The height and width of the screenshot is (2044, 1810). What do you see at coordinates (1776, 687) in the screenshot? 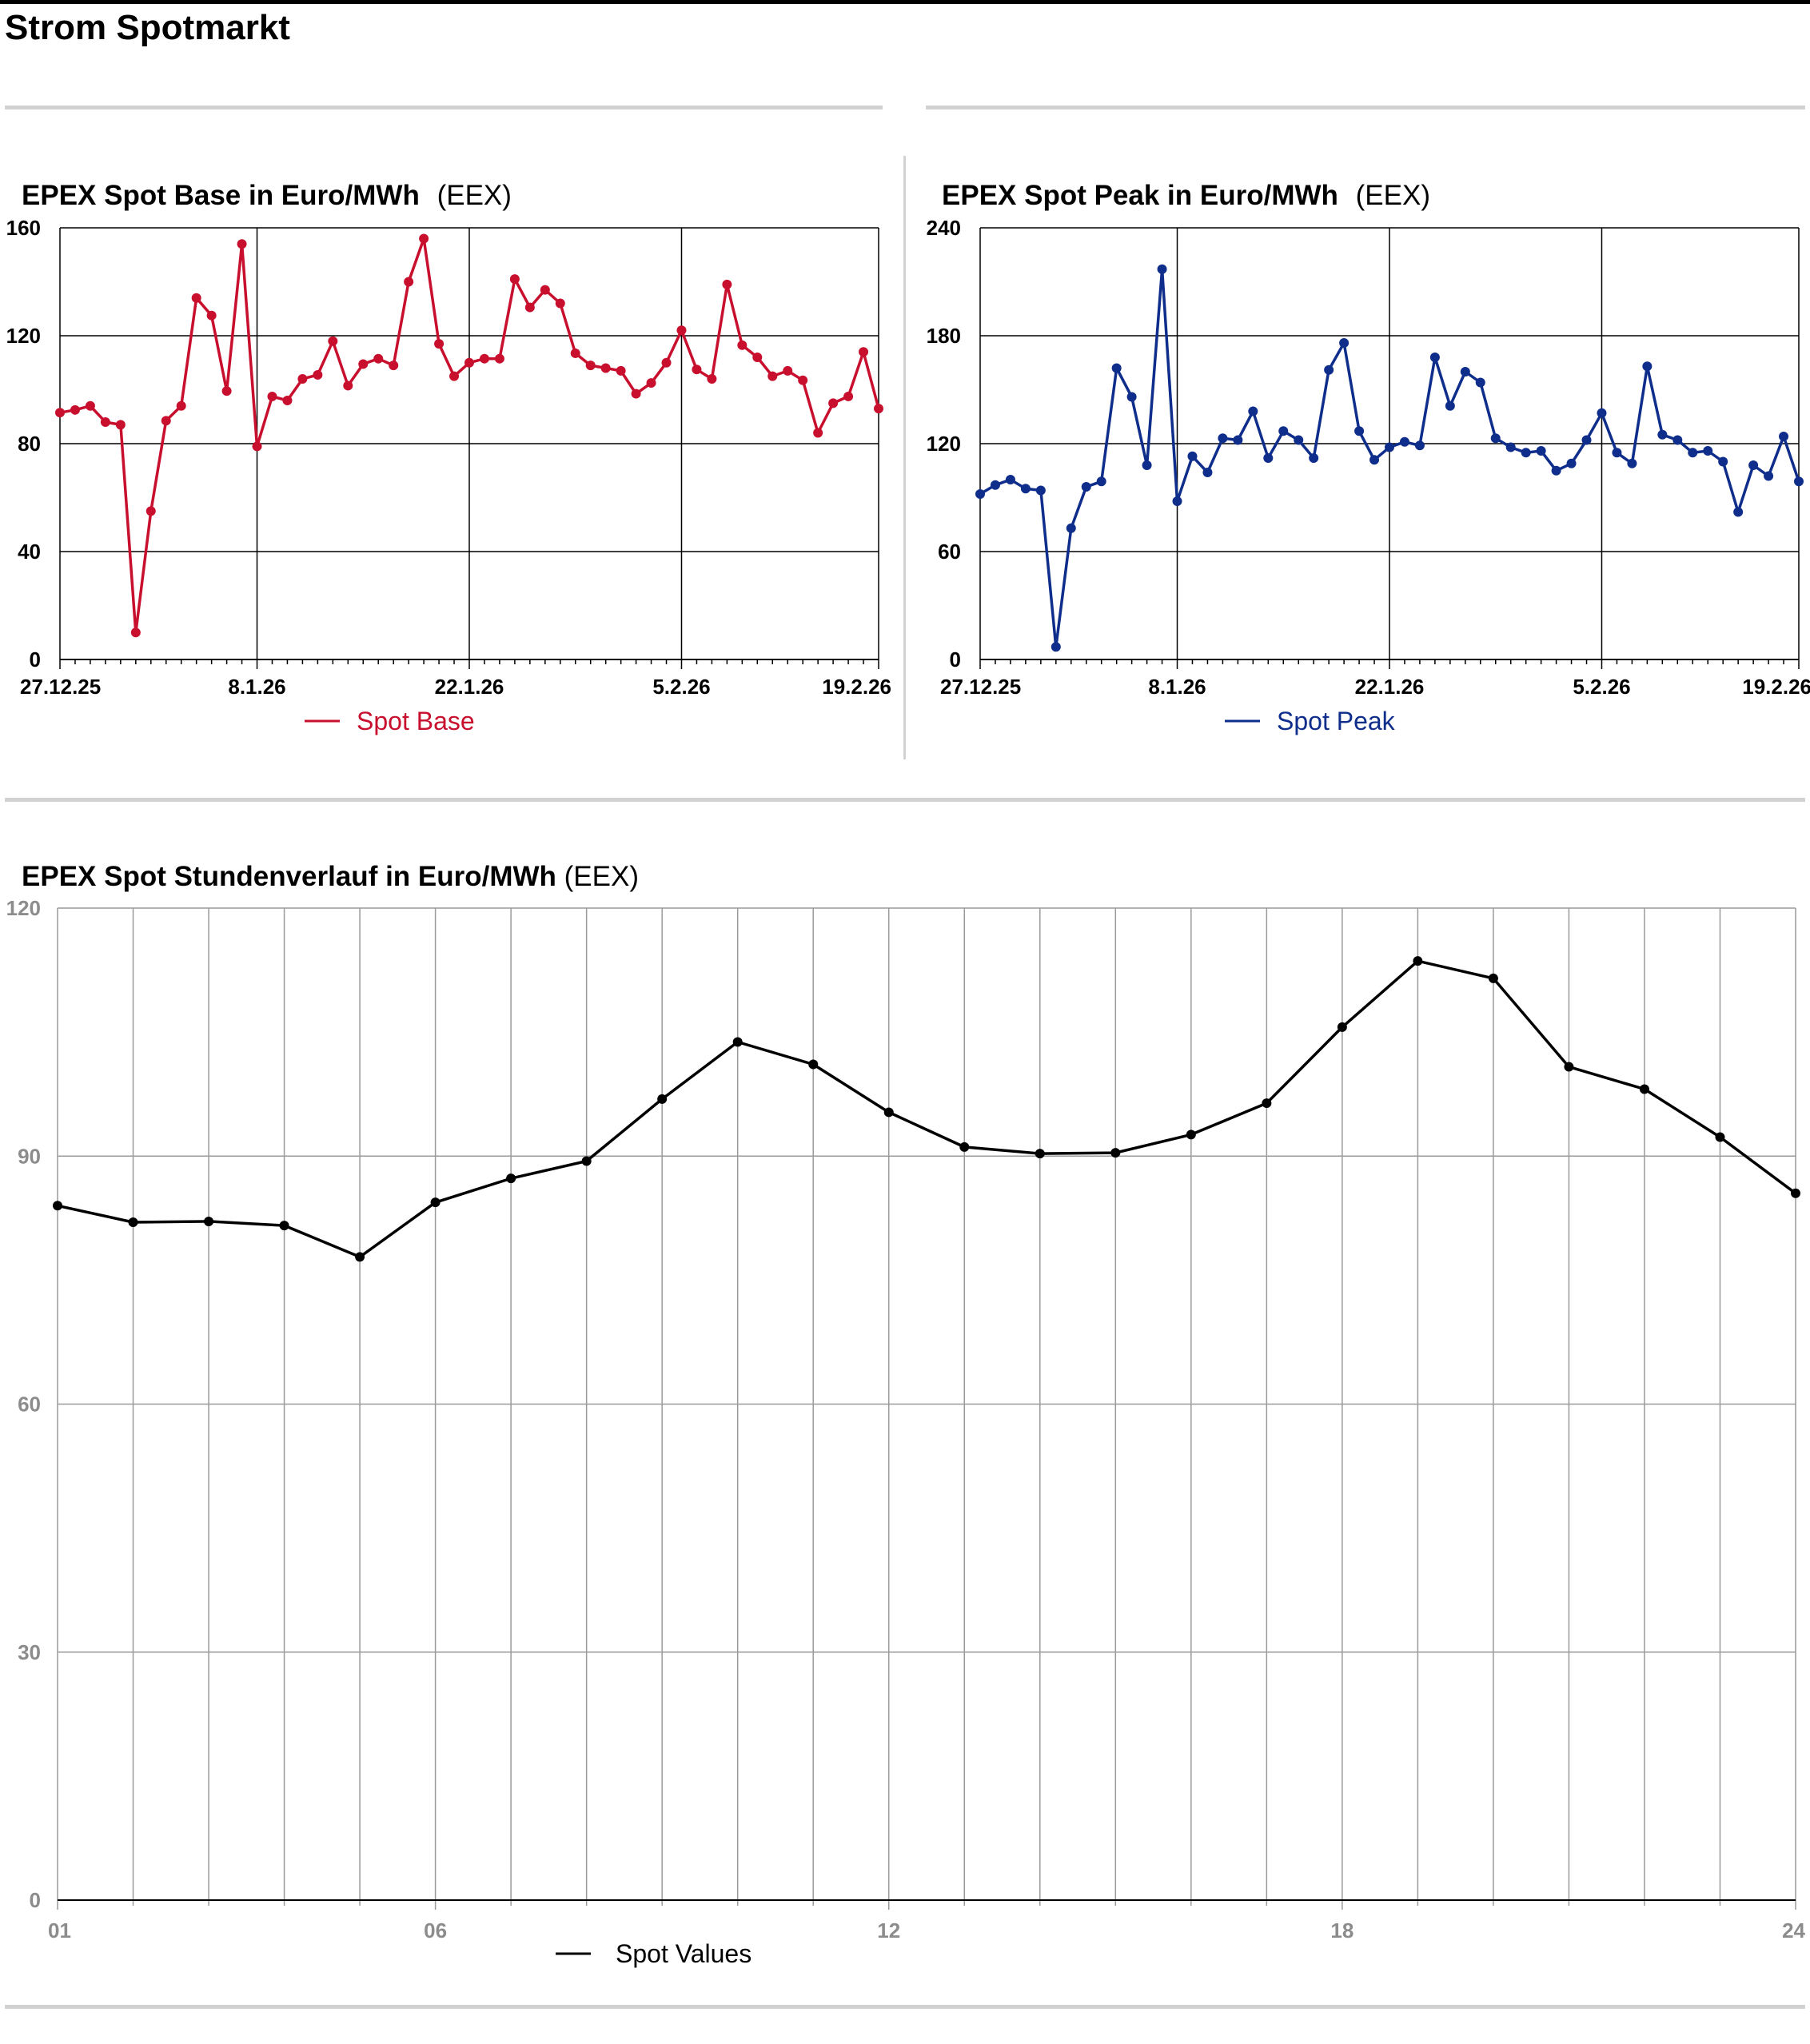
I see `peak-x-tick-label: 19.2.26` at bounding box center [1776, 687].